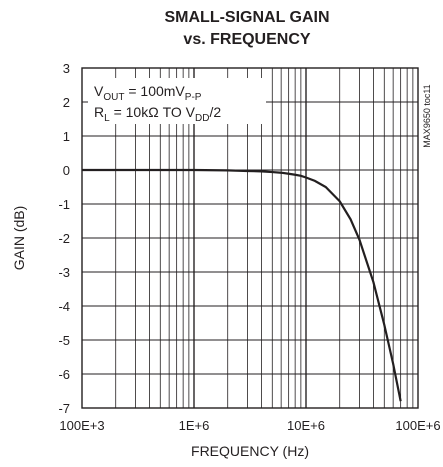  What do you see at coordinates (427, 115) in the screenshot?
I see `side-label: MAX9650 toc11` at bounding box center [427, 115].